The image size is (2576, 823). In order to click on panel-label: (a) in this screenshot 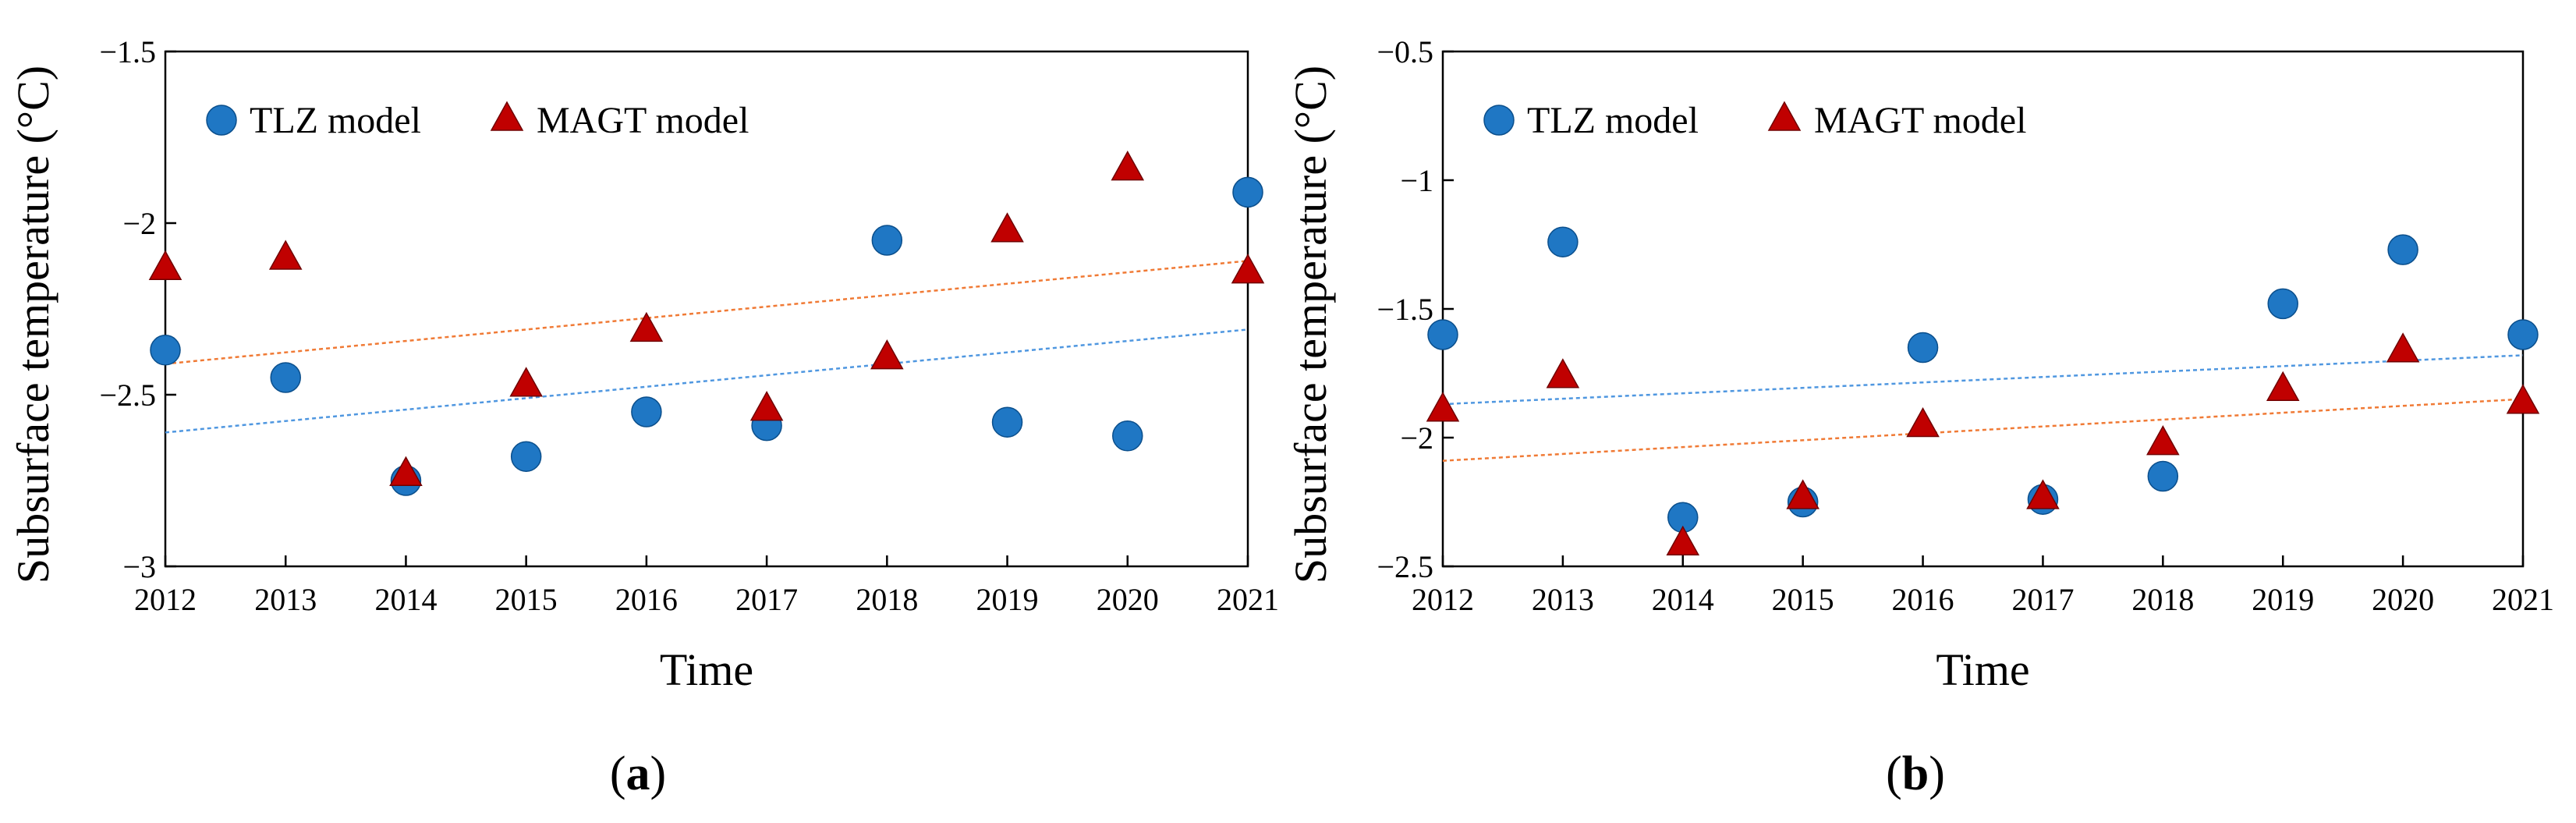, I will do `click(638, 773)`.